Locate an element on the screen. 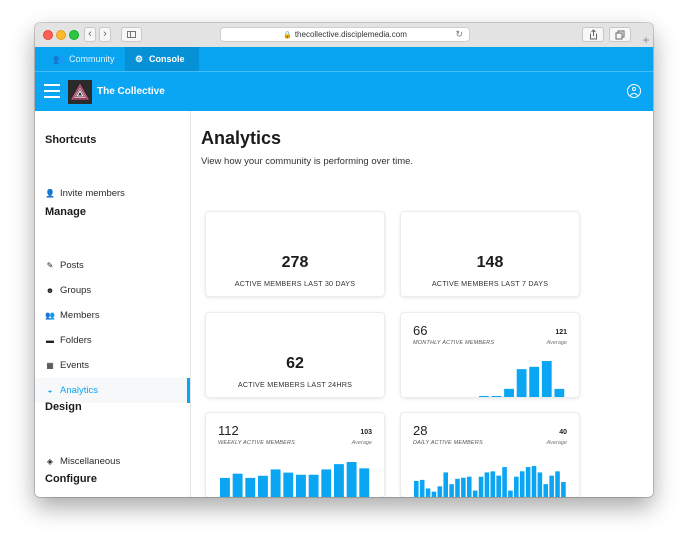  chart-current-value: 66 is located at coordinates (420, 330).